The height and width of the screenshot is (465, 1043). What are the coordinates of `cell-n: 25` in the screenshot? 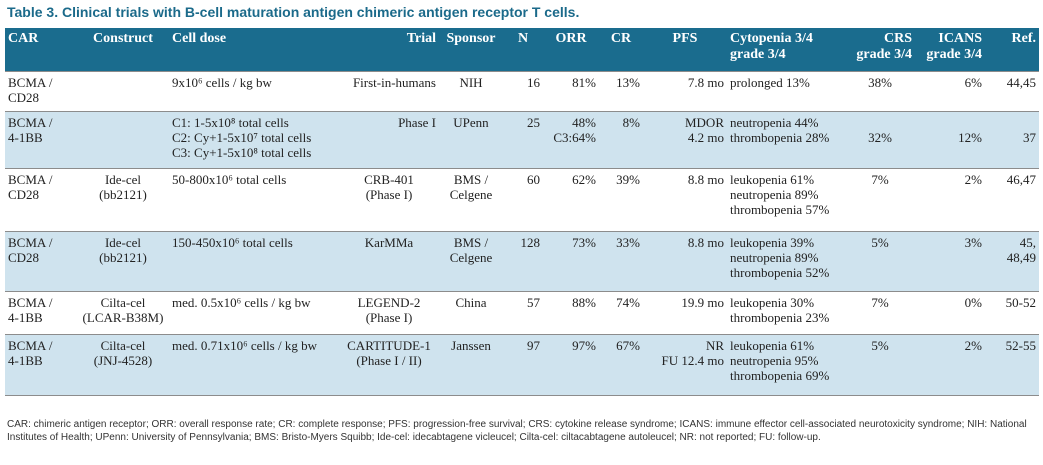 It's located at (523, 140).